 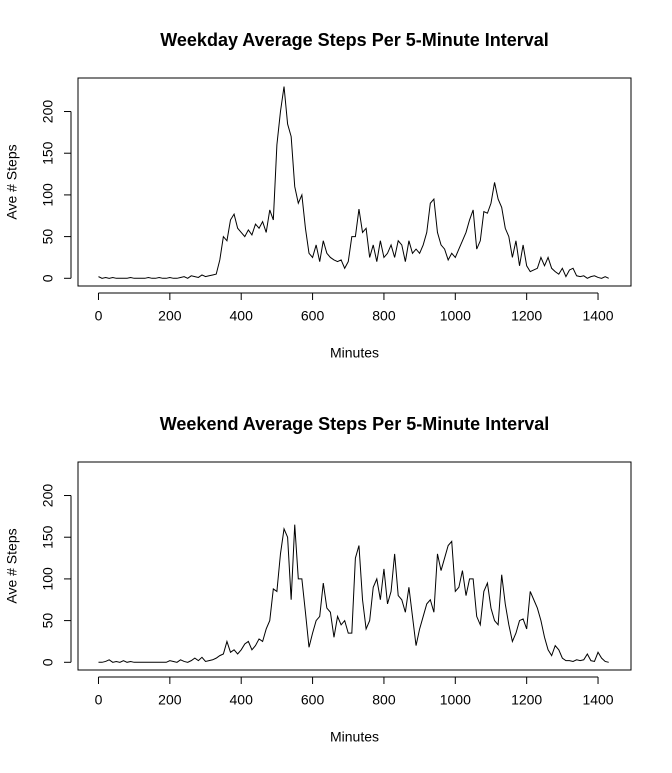 I want to click on data-line, so click(x=353, y=593).